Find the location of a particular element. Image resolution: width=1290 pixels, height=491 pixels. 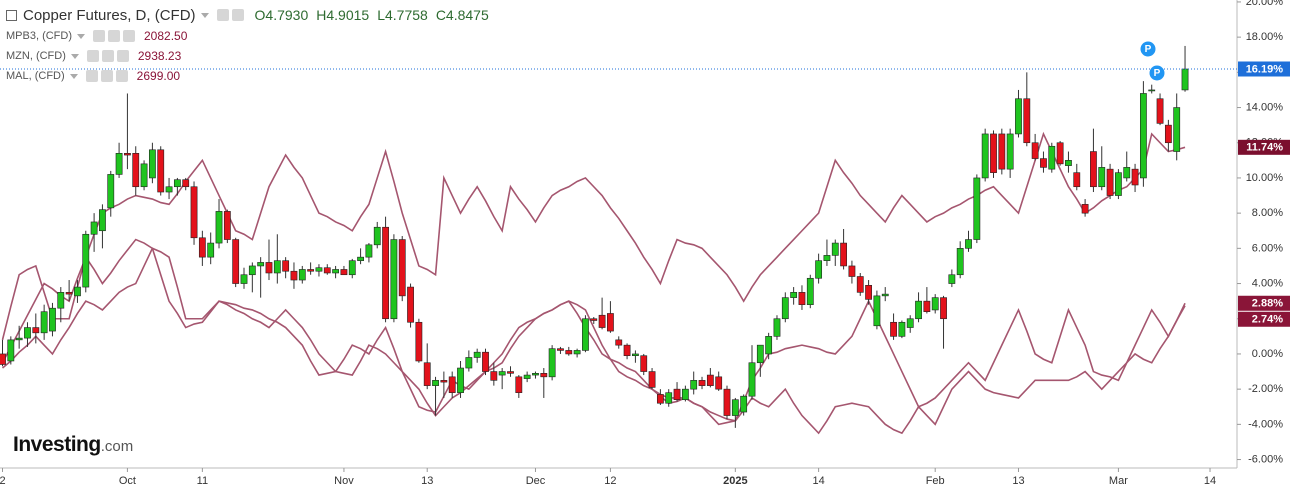

y-tick-label: -2.00% is located at coordinates (1265, 389).